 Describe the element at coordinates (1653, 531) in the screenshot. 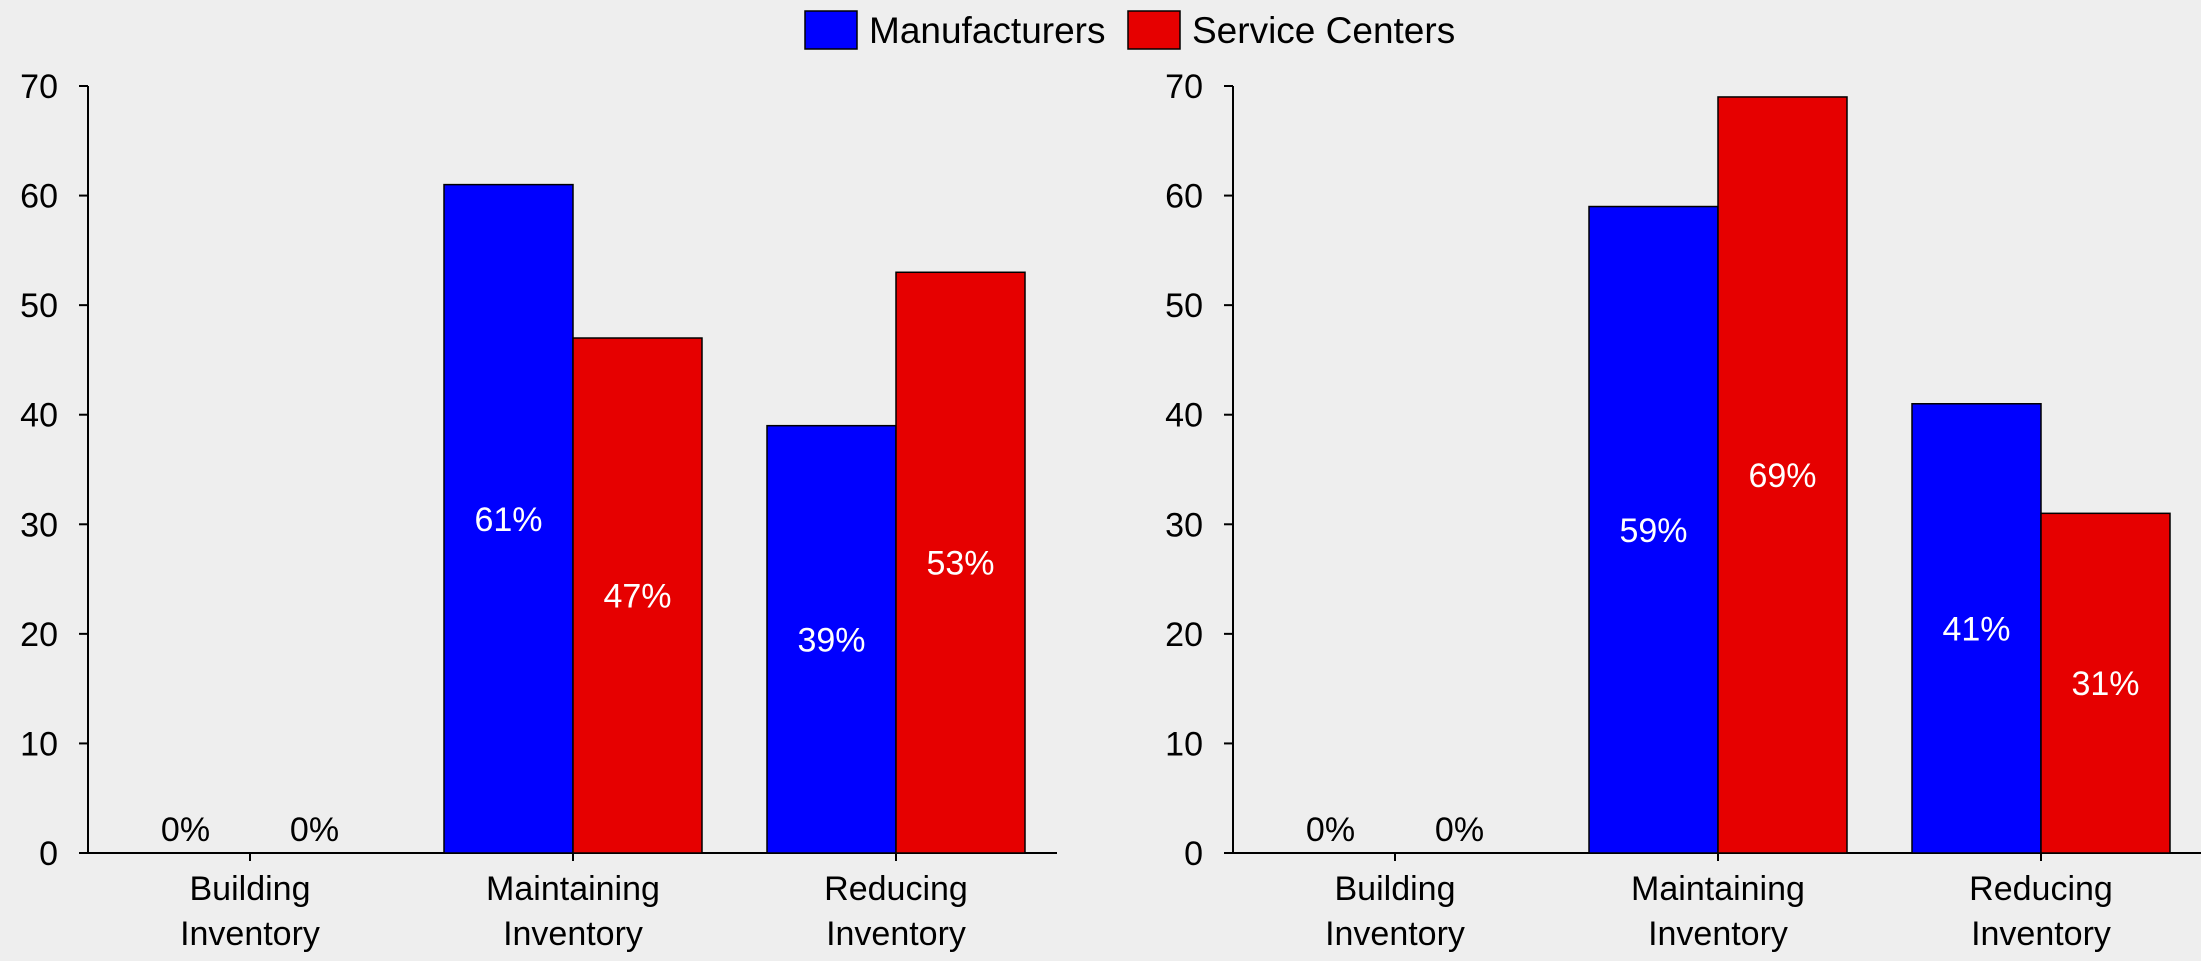

I see `data-label: 59%` at that location.